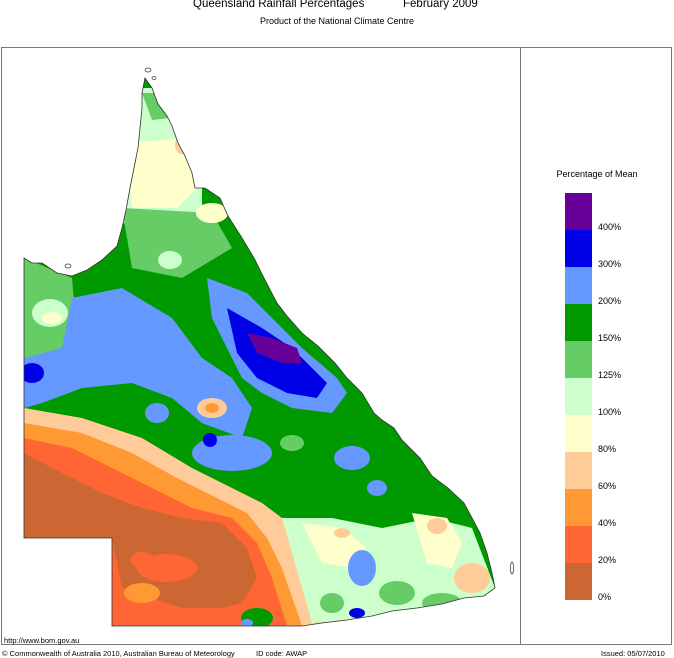 The height and width of the screenshot is (658, 674). Describe the element at coordinates (610, 412) in the screenshot. I see `legend-tick-label: 100%` at that location.